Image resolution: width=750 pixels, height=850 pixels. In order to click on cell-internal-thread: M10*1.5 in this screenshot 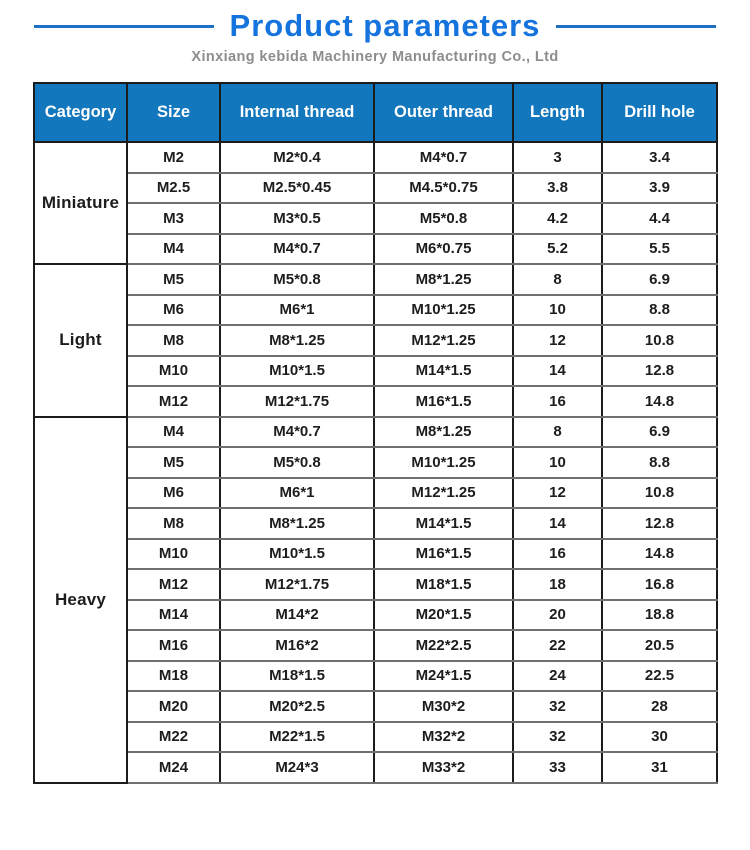, I will do `click(297, 553)`.